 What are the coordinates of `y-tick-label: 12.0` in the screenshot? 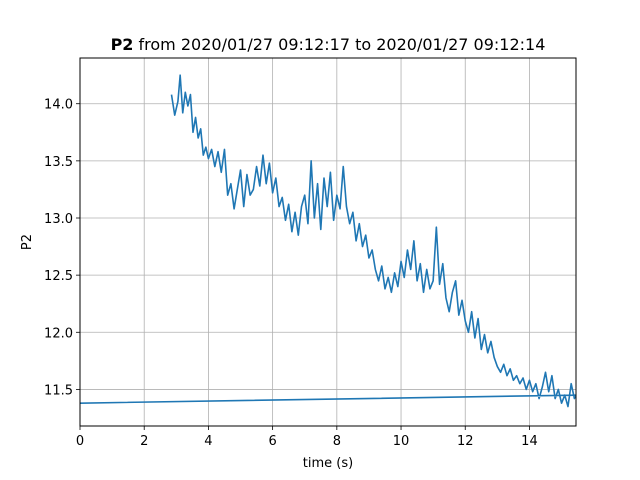 It's located at (58, 333).